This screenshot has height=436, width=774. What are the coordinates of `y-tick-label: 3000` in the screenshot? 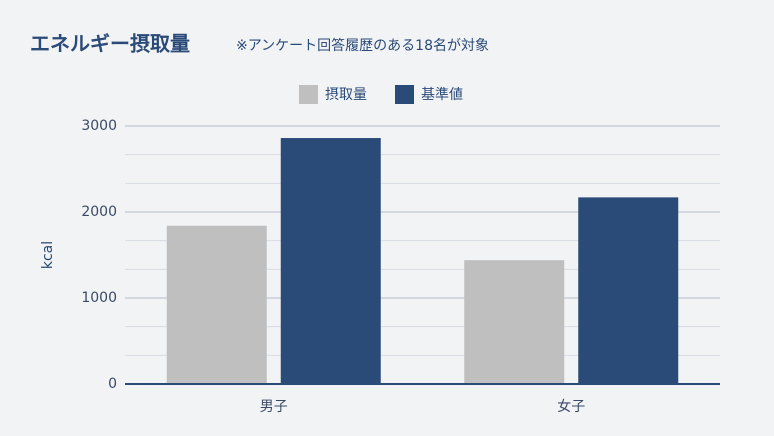 It's located at (99, 126).